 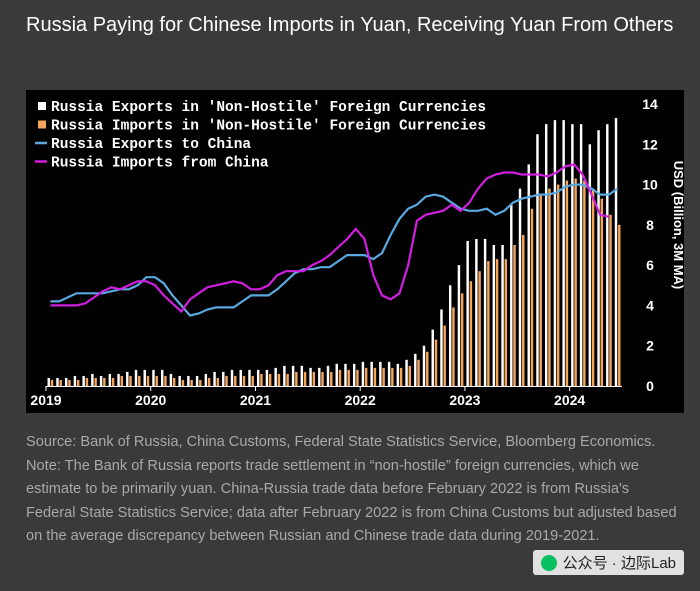 What do you see at coordinates (151, 145) in the screenshot?
I see `legend-label: Russia Exports to China` at bounding box center [151, 145].